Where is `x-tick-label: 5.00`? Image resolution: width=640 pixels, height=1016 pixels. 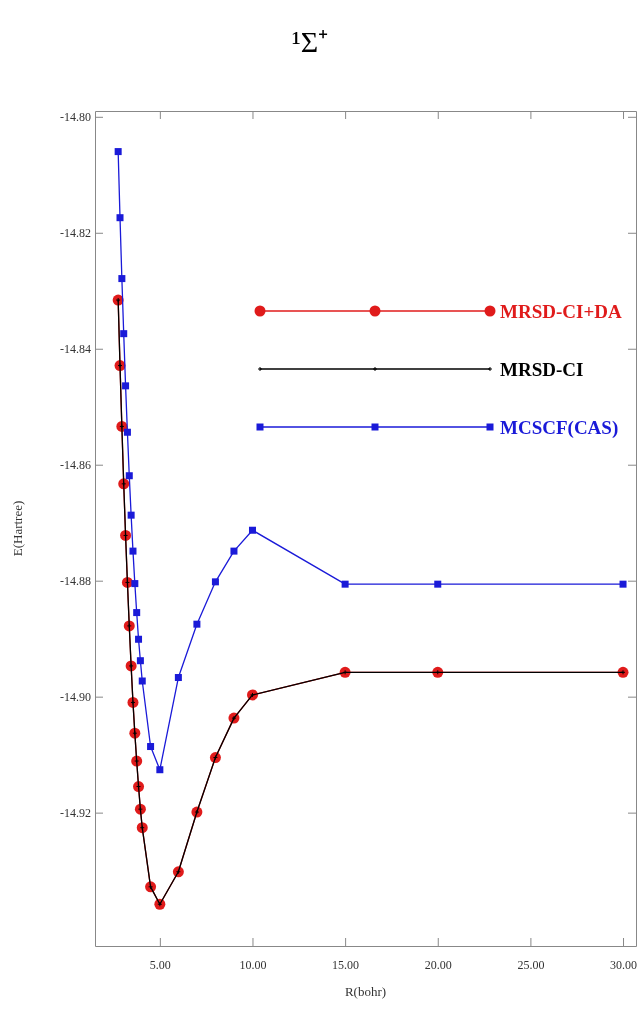 x-tick-label: 5.00 is located at coordinates (160, 964).